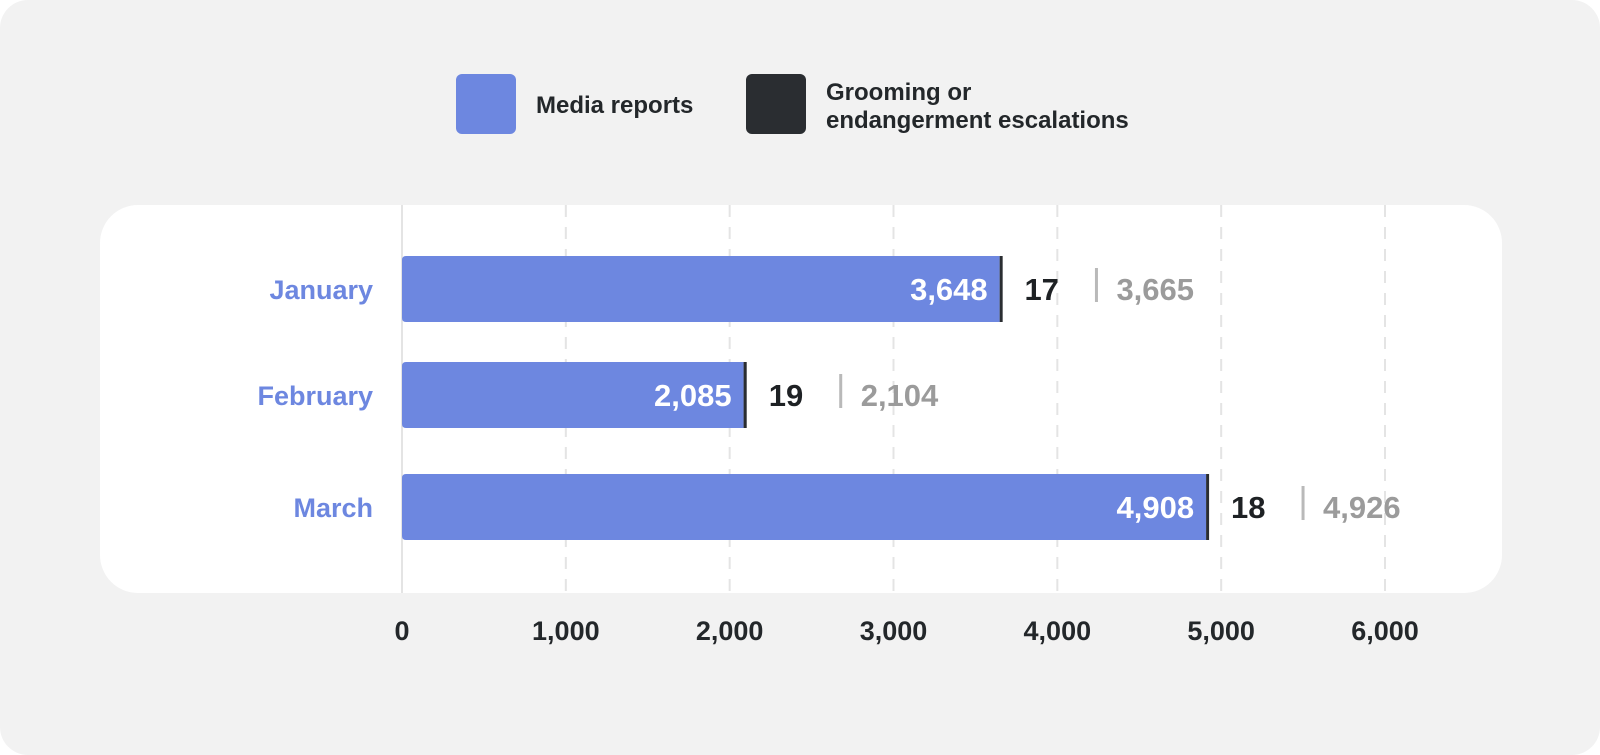  I want to click on category-label: March, so click(333, 508).